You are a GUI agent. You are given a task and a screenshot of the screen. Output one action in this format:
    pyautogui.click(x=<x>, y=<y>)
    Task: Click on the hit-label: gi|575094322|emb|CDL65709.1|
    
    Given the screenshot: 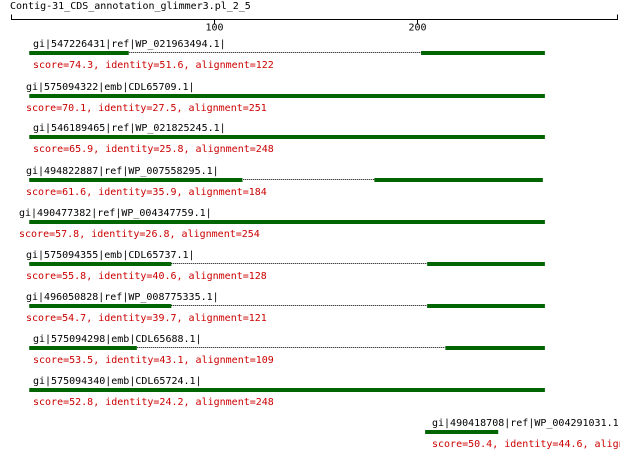 What is the action you would take?
    pyautogui.click(x=110, y=87)
    